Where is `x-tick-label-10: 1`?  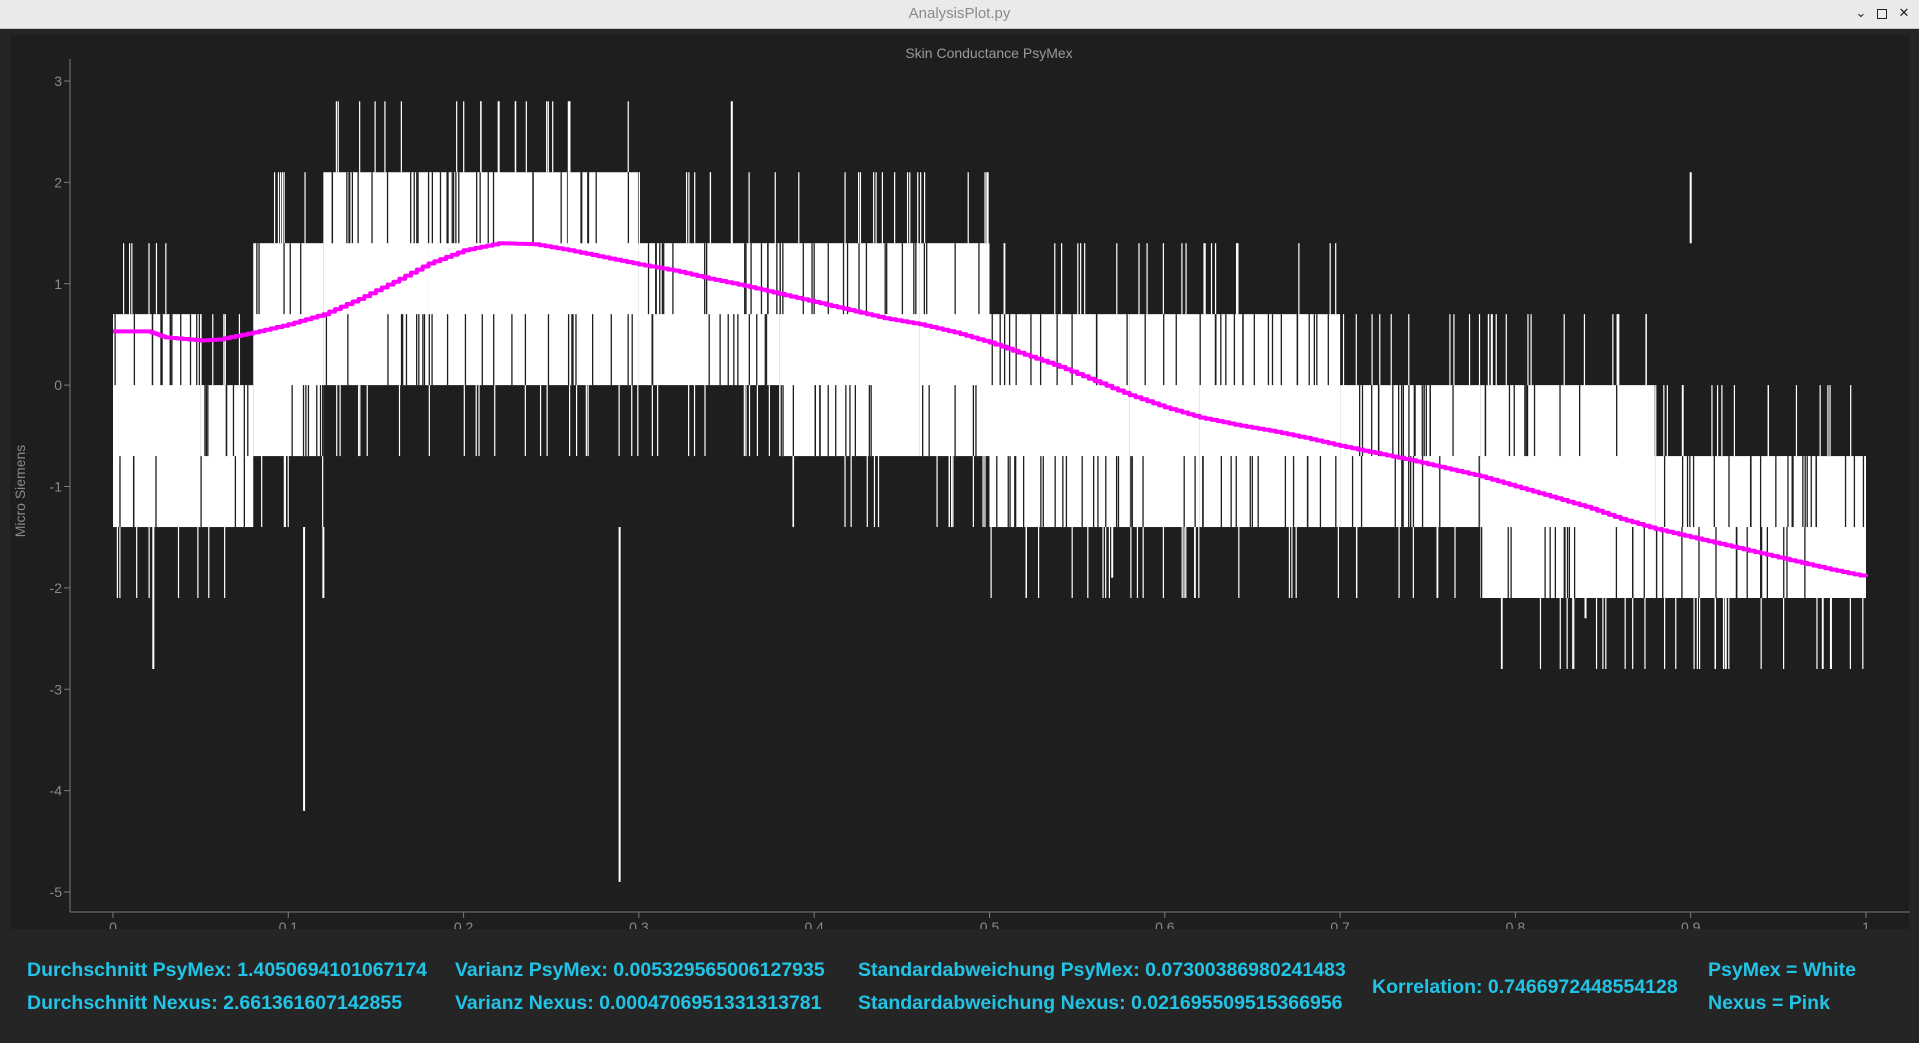
x-tick-label-10: 1 is located at coordinates (1866, 924).